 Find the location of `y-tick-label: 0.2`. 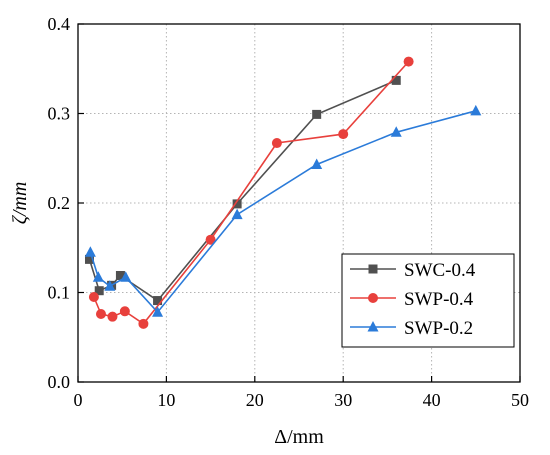

y-tick-label: 0.2 is located at coordinates (59, 203).